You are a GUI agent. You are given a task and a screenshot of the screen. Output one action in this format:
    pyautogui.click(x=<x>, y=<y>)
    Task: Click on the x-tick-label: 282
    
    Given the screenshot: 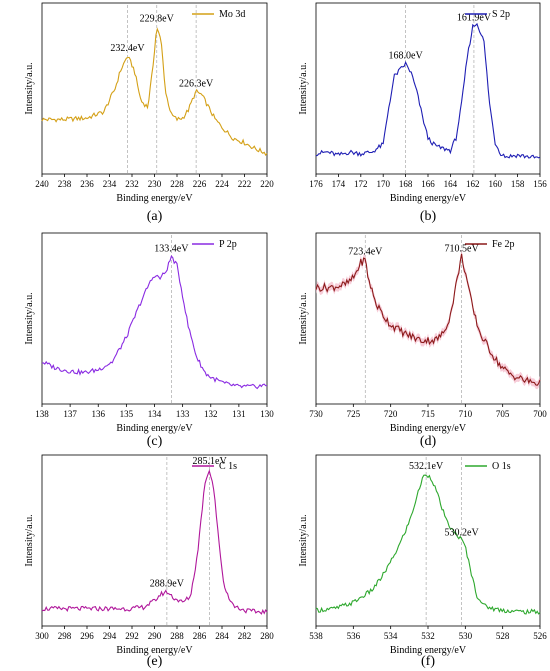 What is the action you would take?
    pyautogui.click(x=245, y=636)
    